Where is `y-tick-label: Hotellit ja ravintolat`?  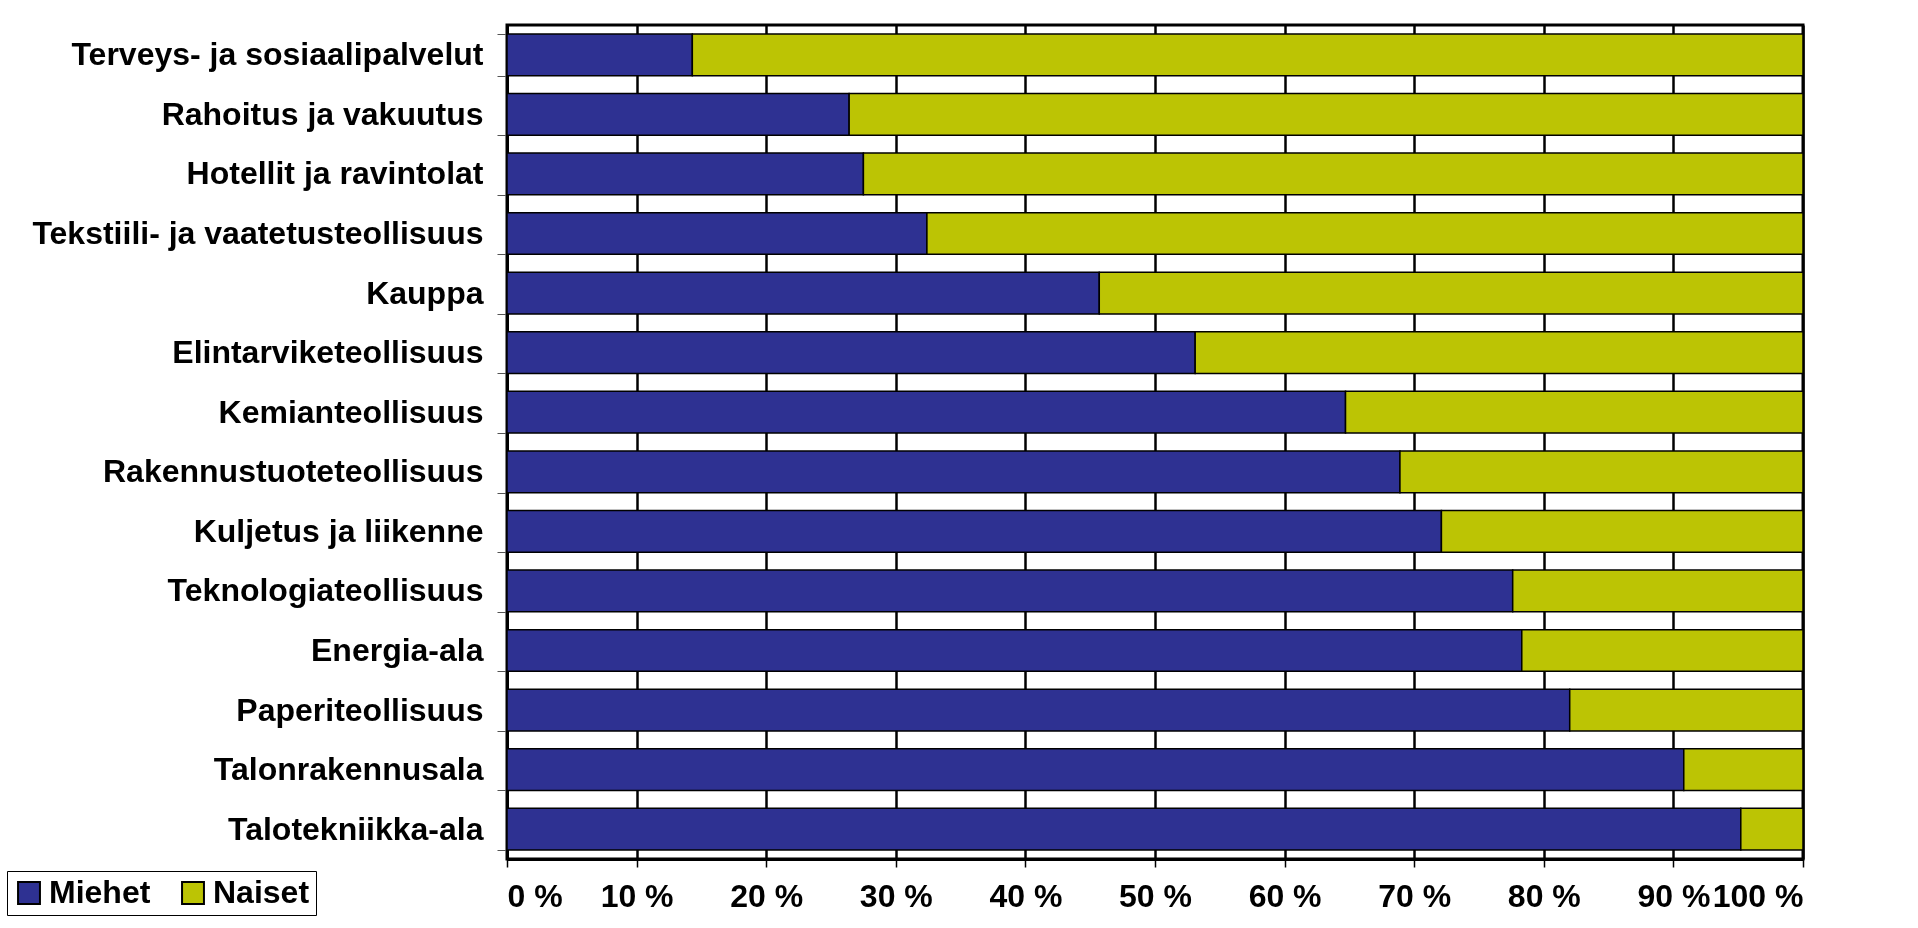
y-tick-label: Hotellit ja ravintolat is located at coordinates (335, 173).